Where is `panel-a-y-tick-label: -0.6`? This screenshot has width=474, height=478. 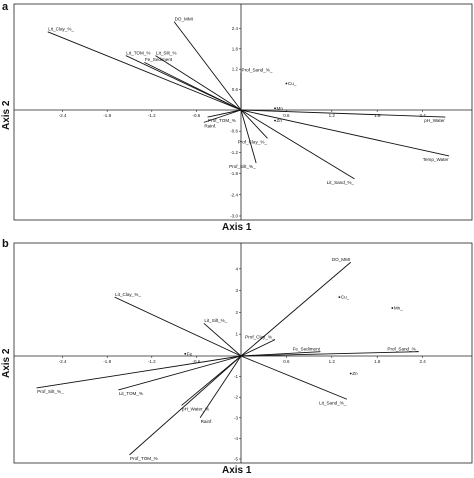
panel-a-y-tick-label: -0.6 is located at coordinates (234, 131).